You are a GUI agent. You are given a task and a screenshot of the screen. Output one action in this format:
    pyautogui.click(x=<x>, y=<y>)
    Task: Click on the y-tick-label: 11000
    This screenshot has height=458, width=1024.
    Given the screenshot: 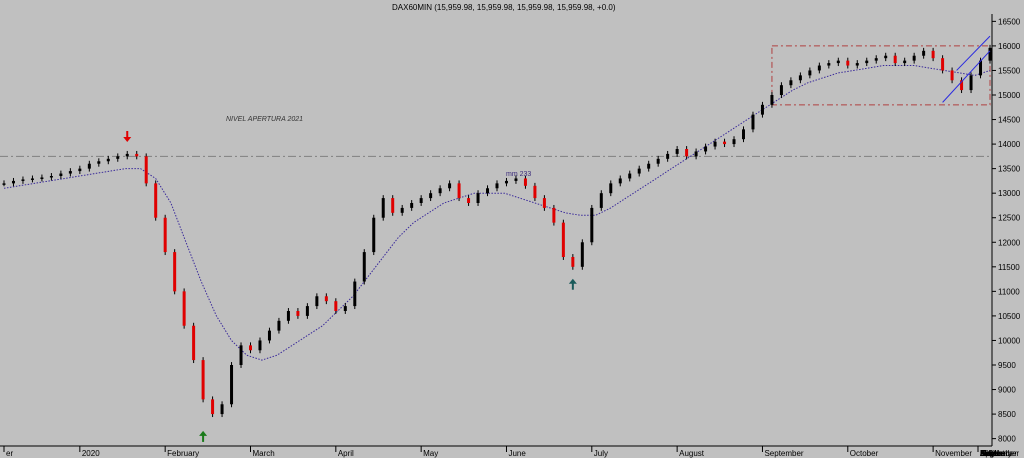 What is the action you would take?
    pyautogui.click(x=1009, y=291)
    